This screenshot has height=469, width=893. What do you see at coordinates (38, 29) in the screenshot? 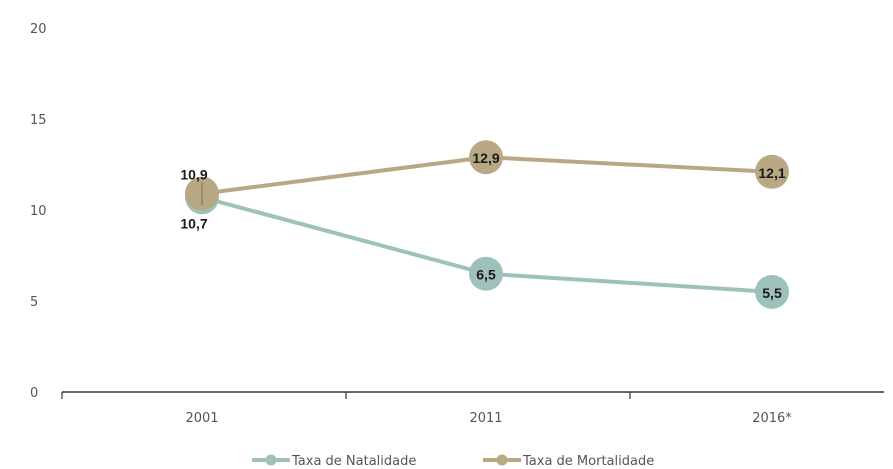
I see `y-tick-label: 20` at bounding box center [38, 29].